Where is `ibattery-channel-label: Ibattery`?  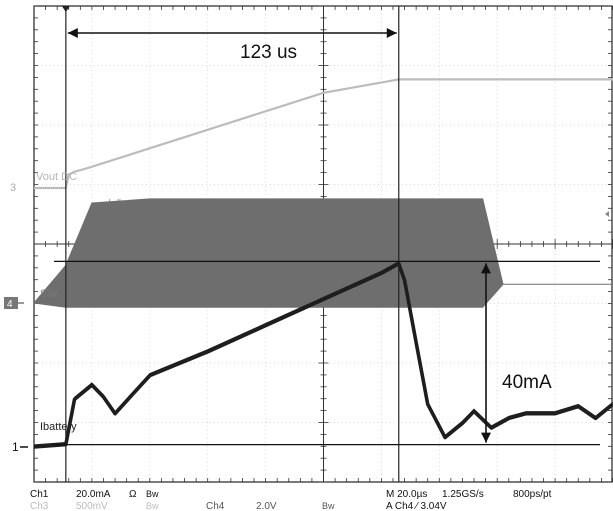
ibattery-channel-label: Ibattery is located at coordinates (58, 427).